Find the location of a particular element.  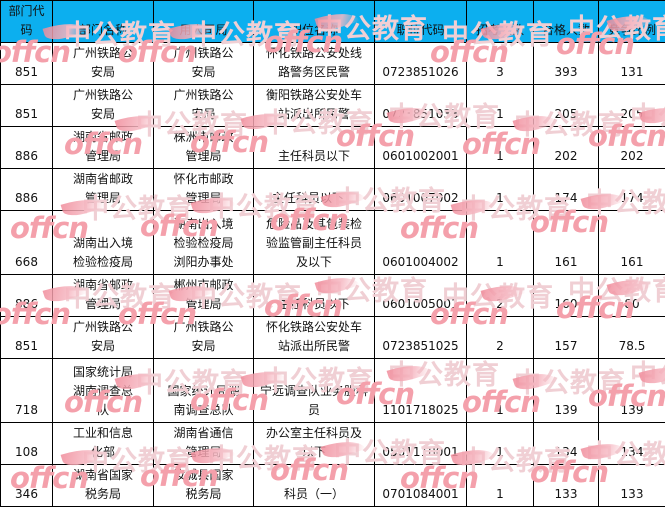

cell-pos-code: 0723851033 is located at coordinates (421, 106).